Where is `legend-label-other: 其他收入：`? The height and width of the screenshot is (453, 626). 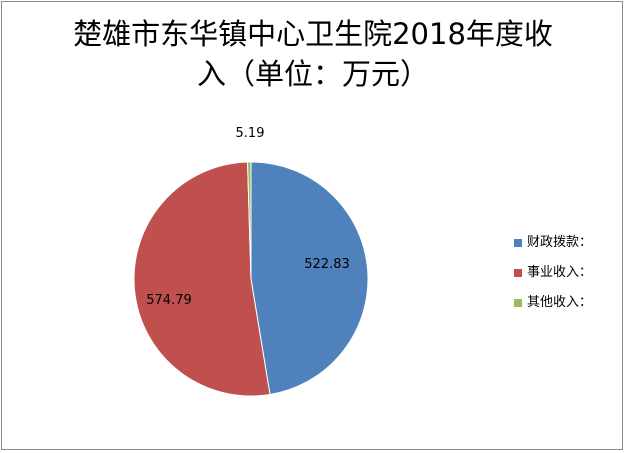
legend-label-other: 其他收入： is located at coordinates (560, 302).